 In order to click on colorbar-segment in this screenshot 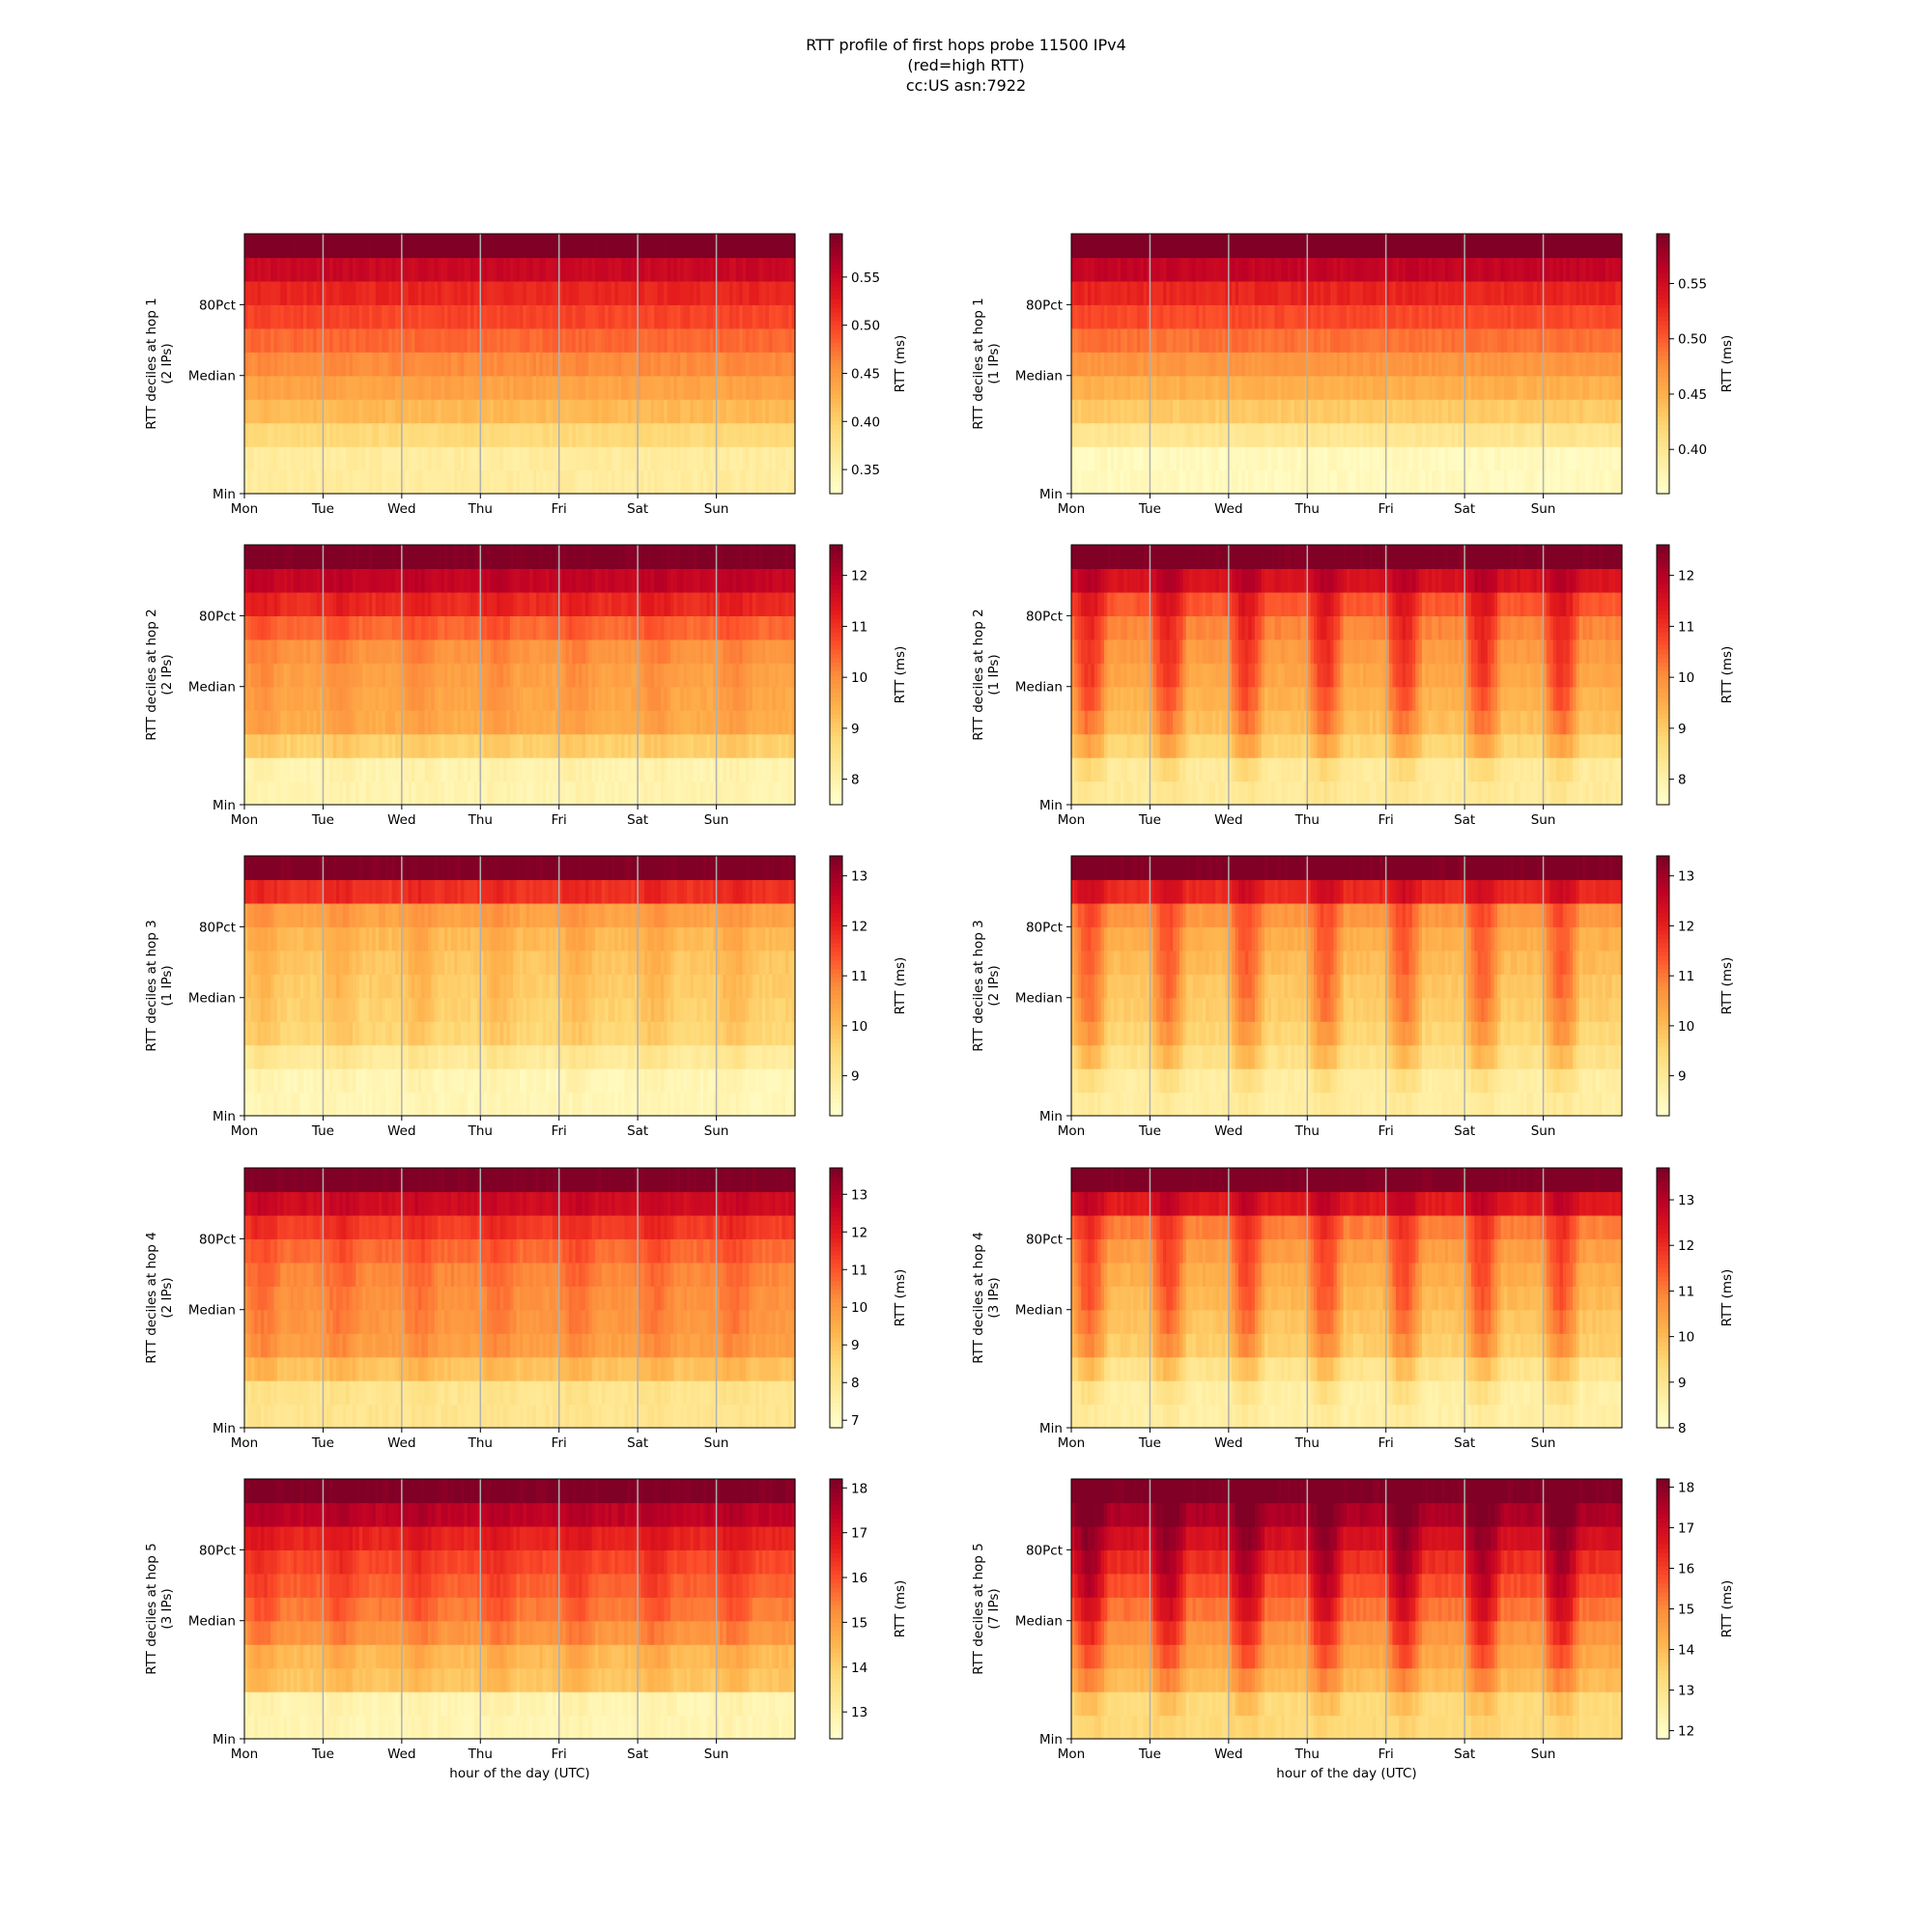, I will do `click(1663, 374)`.